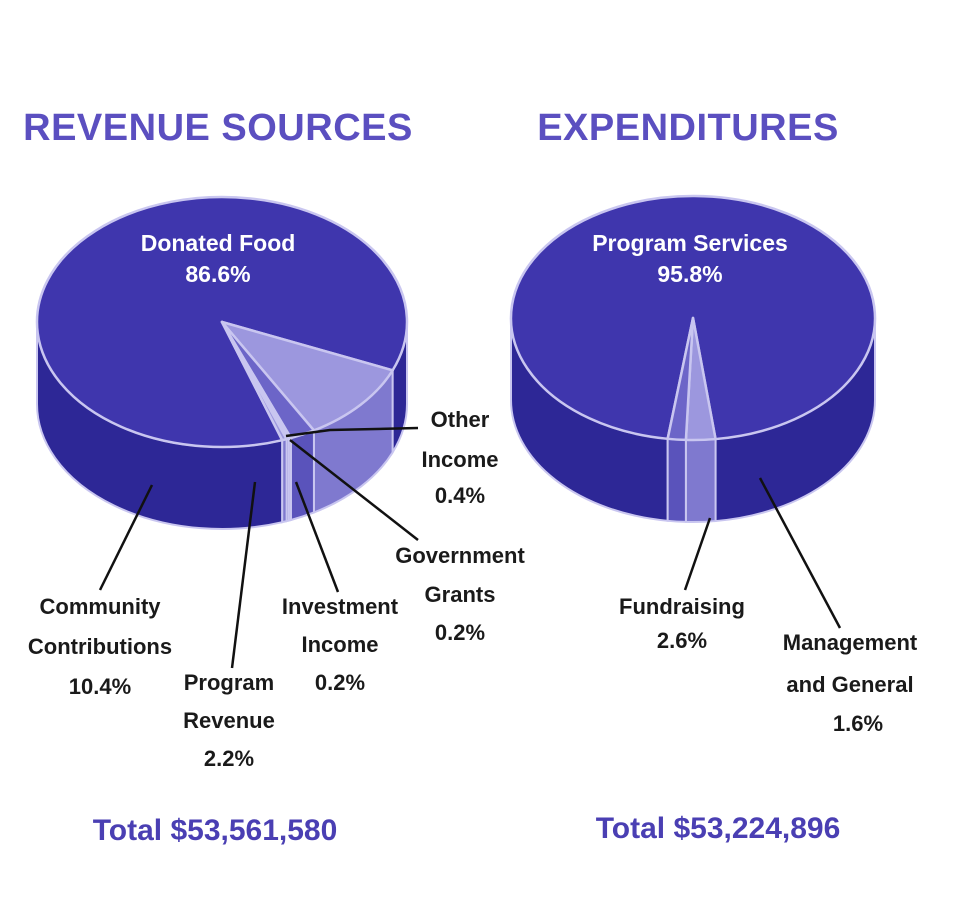 Image resolution: width=959 pixels, height=918 pixels. What do you see at coordinates (460, 495) in the screenshot?
I see `other-income-percent: 0.4%` at bounding box center [460, 495].